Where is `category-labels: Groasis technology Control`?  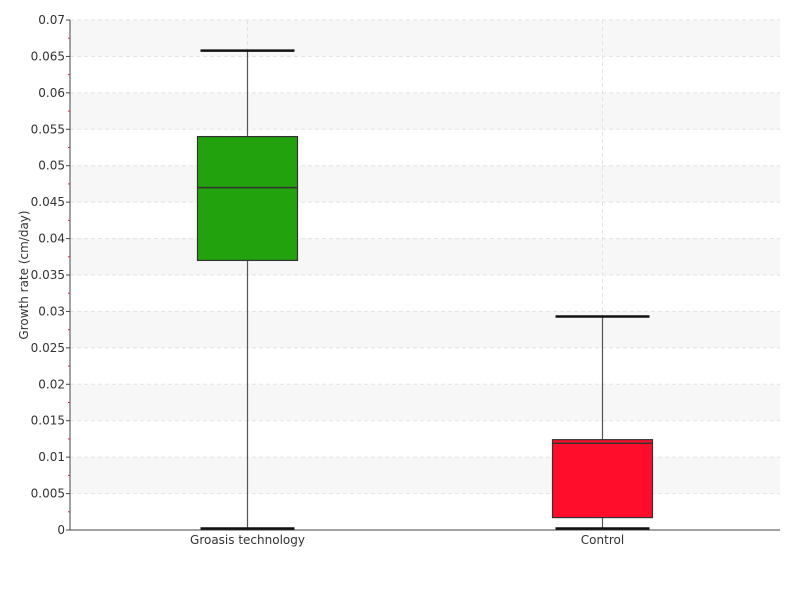
category-labels: Groasis technology Control is located at coordinates (407, 540).